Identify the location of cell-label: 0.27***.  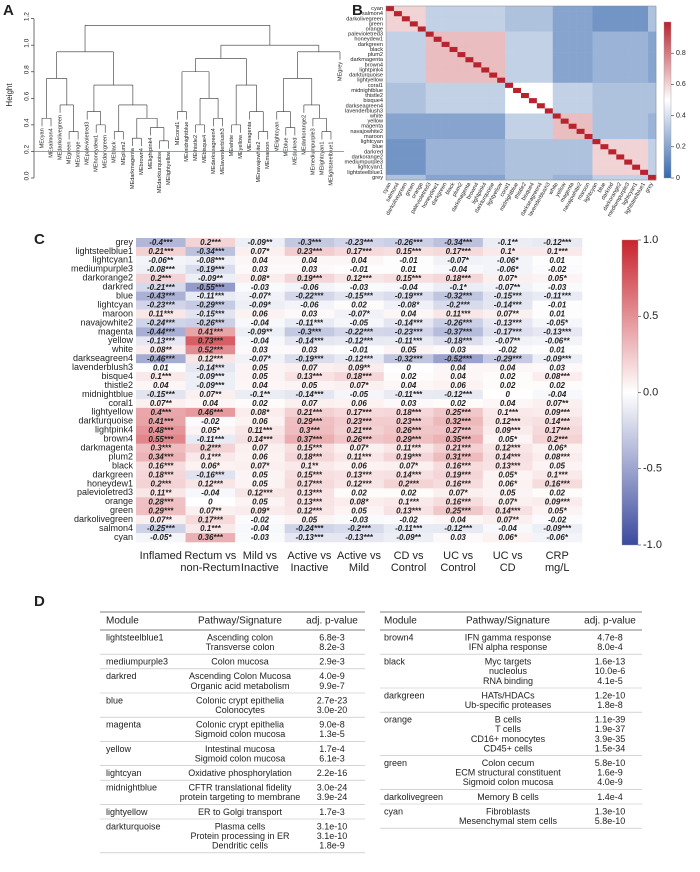
(459, 430).